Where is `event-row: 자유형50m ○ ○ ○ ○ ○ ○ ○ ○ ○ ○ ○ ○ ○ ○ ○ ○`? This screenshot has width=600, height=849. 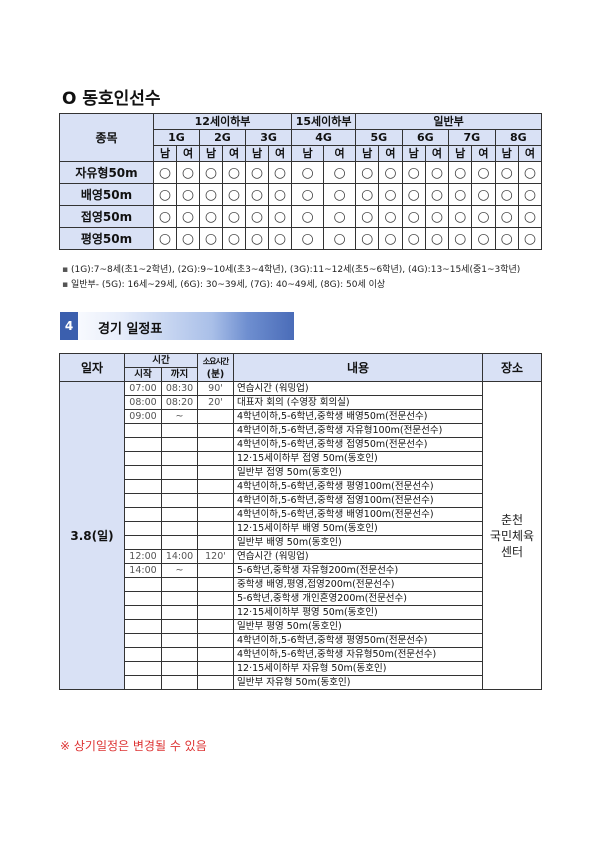
event-row: 자유형50m ○ ○ ○ ○ ○ ○ ○ ○ ○ ○ ○ ○ ○ ○ ○ ○ is located at coordinates (301, 172).